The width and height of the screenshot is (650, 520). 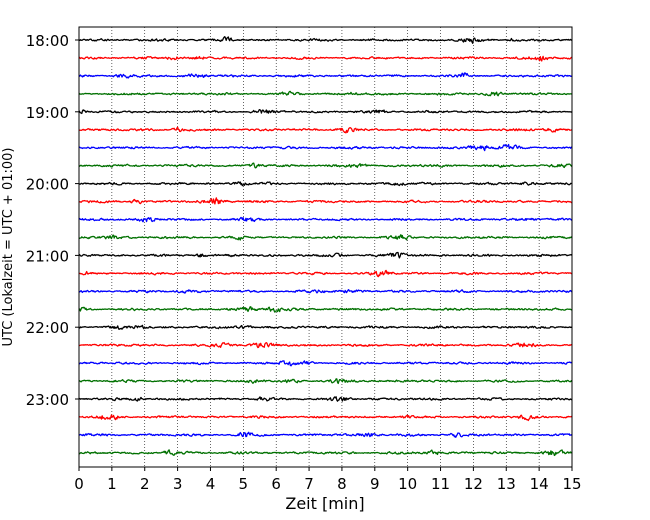 I want to click on seismogram-trace-1900, so click(x=325, y=112).